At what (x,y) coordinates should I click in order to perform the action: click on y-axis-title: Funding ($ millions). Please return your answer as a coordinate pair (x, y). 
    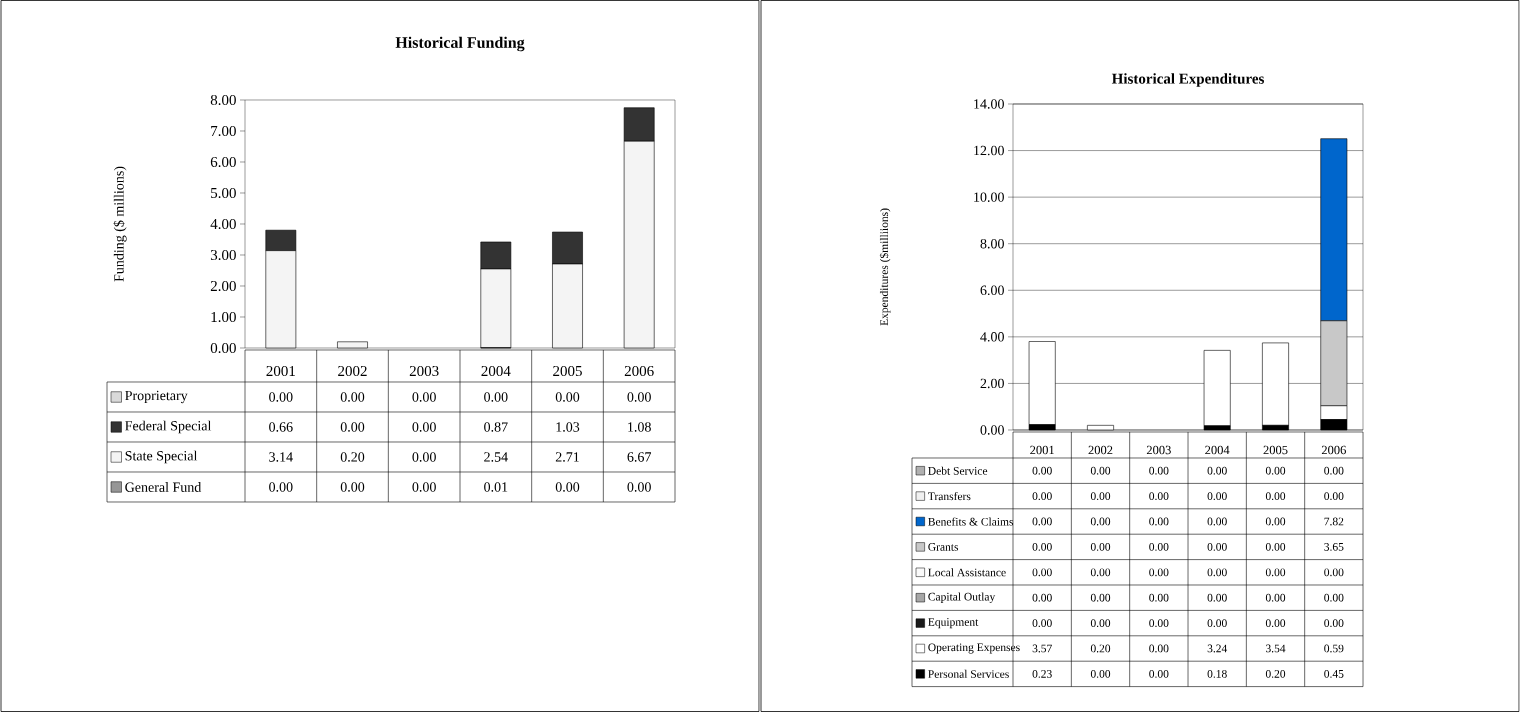
    Looking at the image, I should click on (120, 224).